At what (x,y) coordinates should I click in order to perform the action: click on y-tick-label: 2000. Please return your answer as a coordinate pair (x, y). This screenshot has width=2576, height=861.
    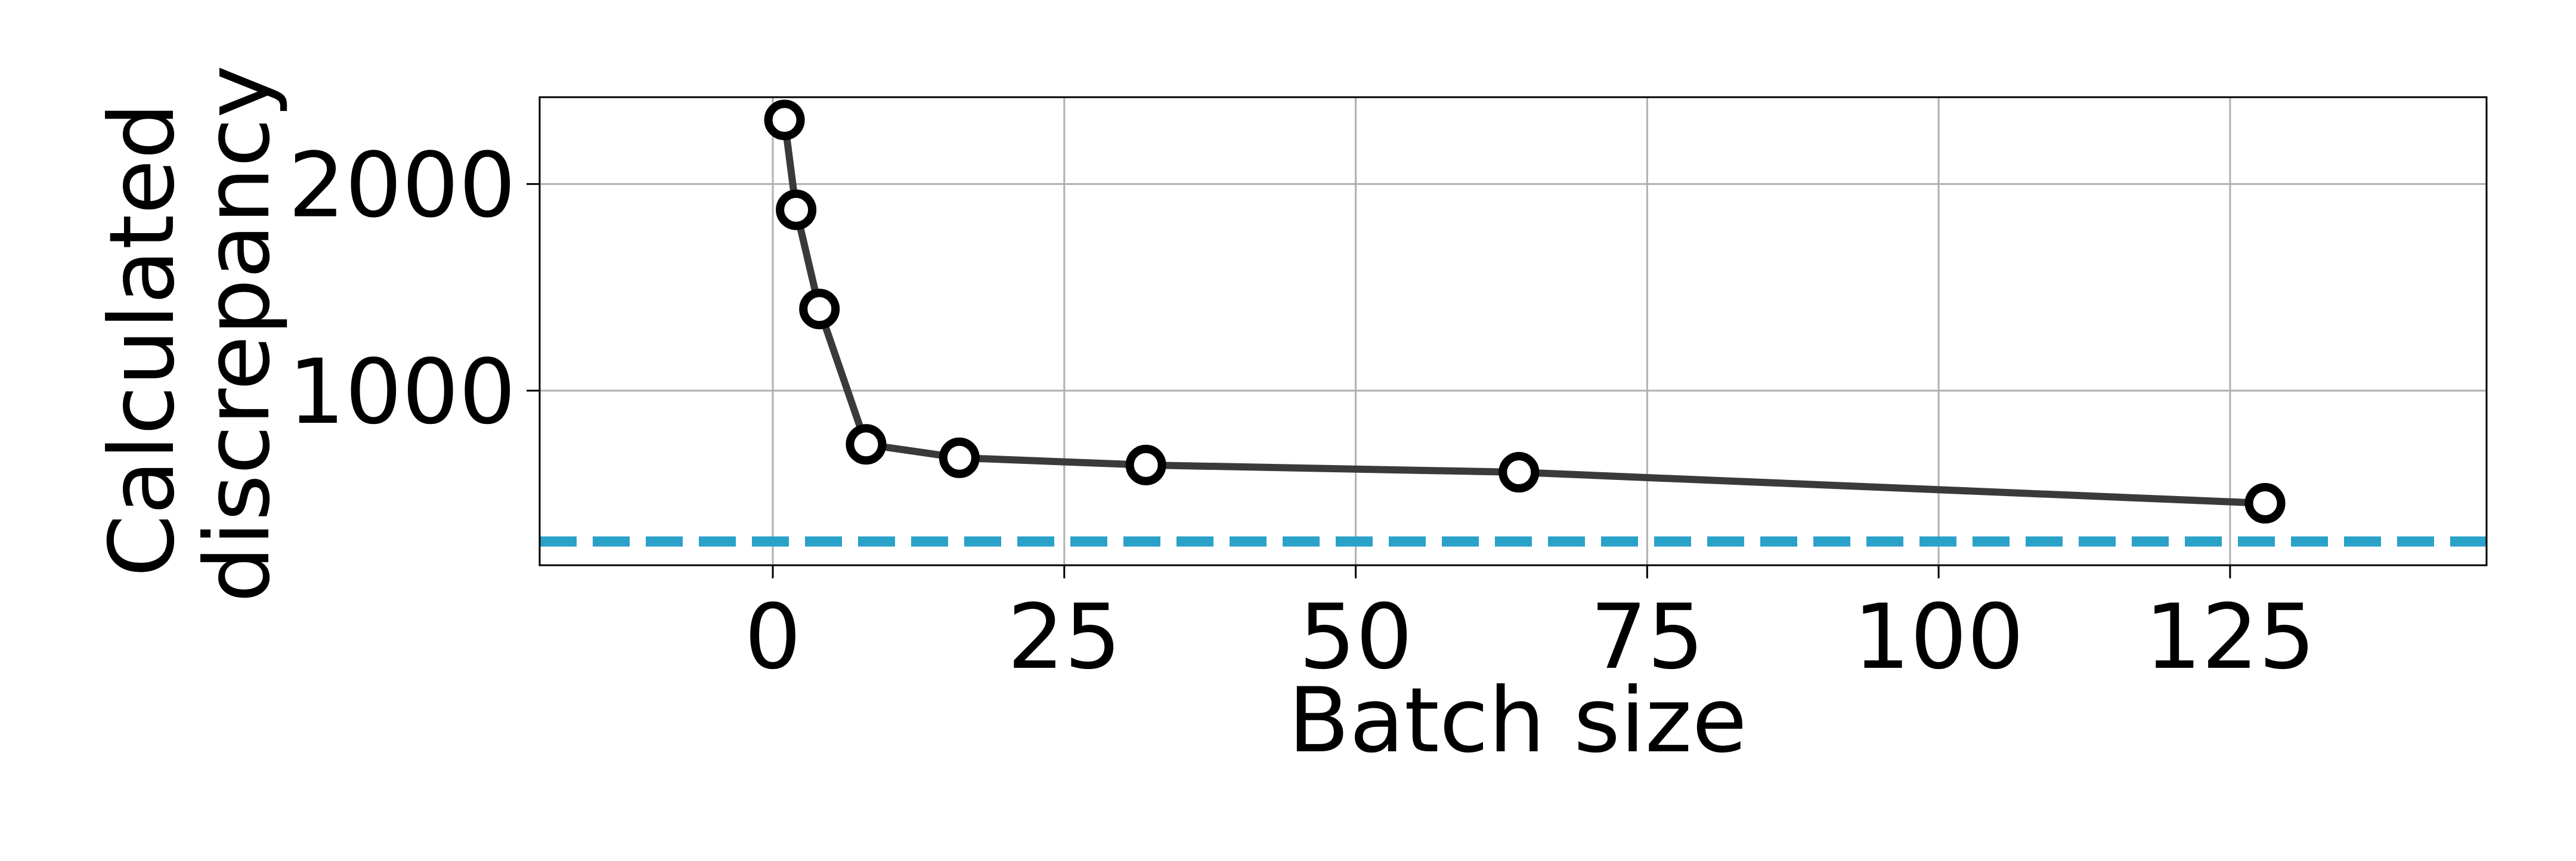
    Looking at the image, I should click on (402, 186).